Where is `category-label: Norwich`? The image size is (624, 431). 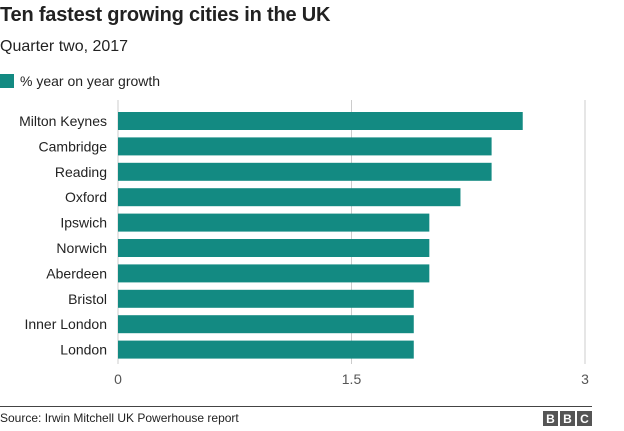 category-label: Norwich is located at coordinates (81, 248).